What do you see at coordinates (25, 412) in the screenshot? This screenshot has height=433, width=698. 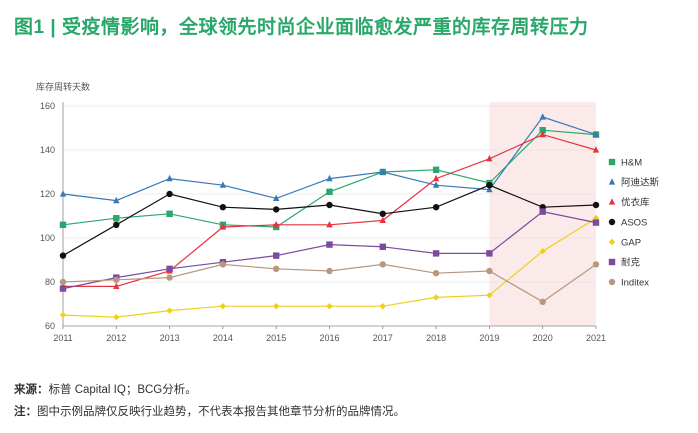 I see `note-label: 注：` at bounding box center [25, 412].